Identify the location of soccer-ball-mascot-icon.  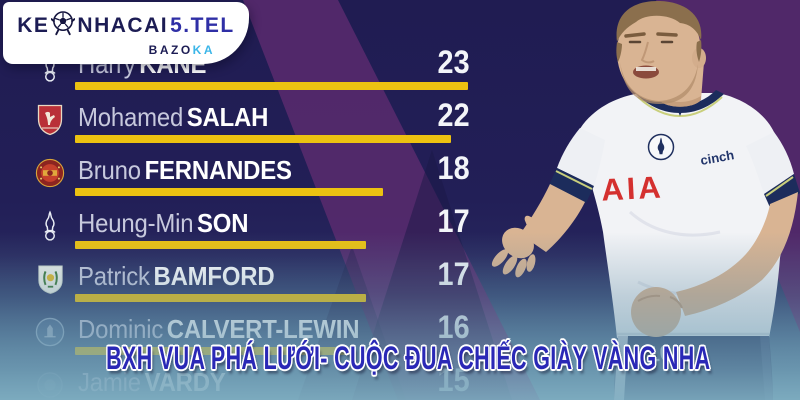
(63, 25).